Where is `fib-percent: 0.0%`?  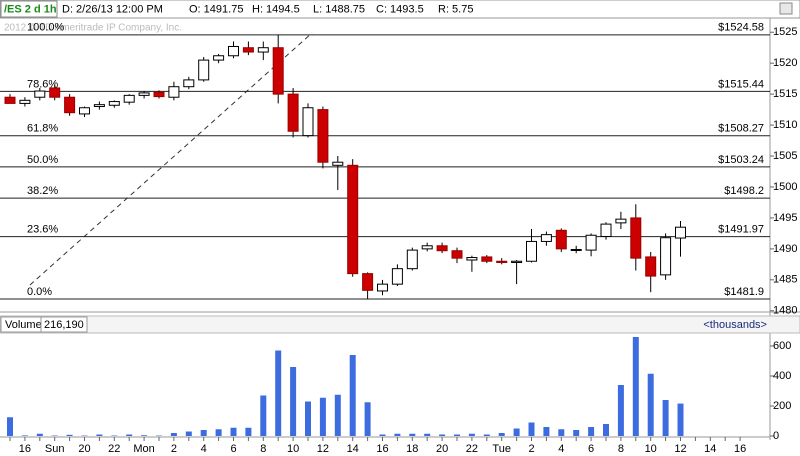 fib-percent: 0.0% is located at coordinates (39, 292).